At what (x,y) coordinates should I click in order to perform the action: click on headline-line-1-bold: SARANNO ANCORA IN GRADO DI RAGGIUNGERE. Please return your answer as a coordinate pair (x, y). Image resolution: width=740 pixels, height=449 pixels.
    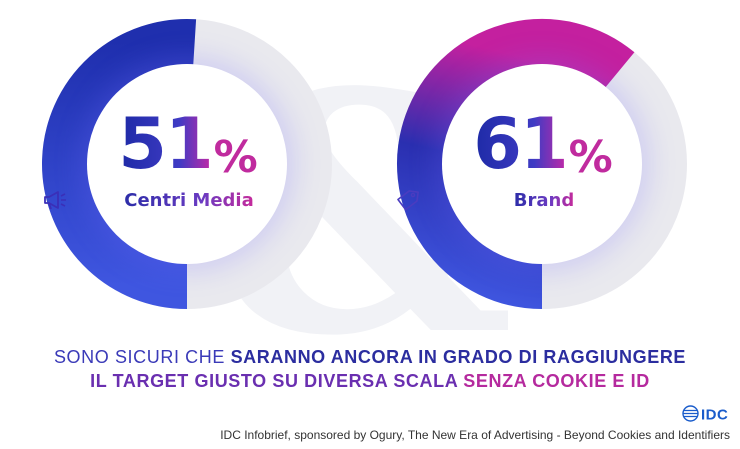
    Looking at the image, I should click on (458, 357).